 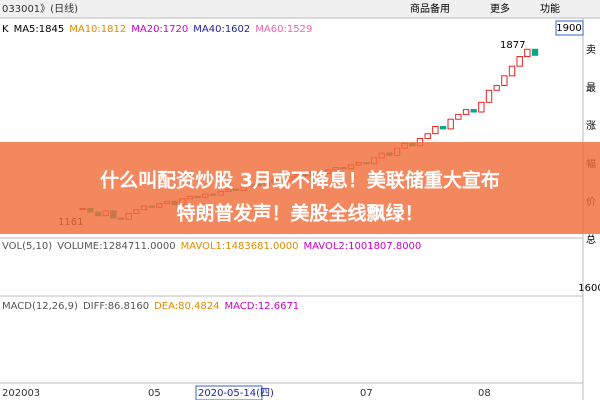 What do you see at coordinates (5, 29) in the screenshot?
I see `legend-item: K` at bounding box center [5, 29].